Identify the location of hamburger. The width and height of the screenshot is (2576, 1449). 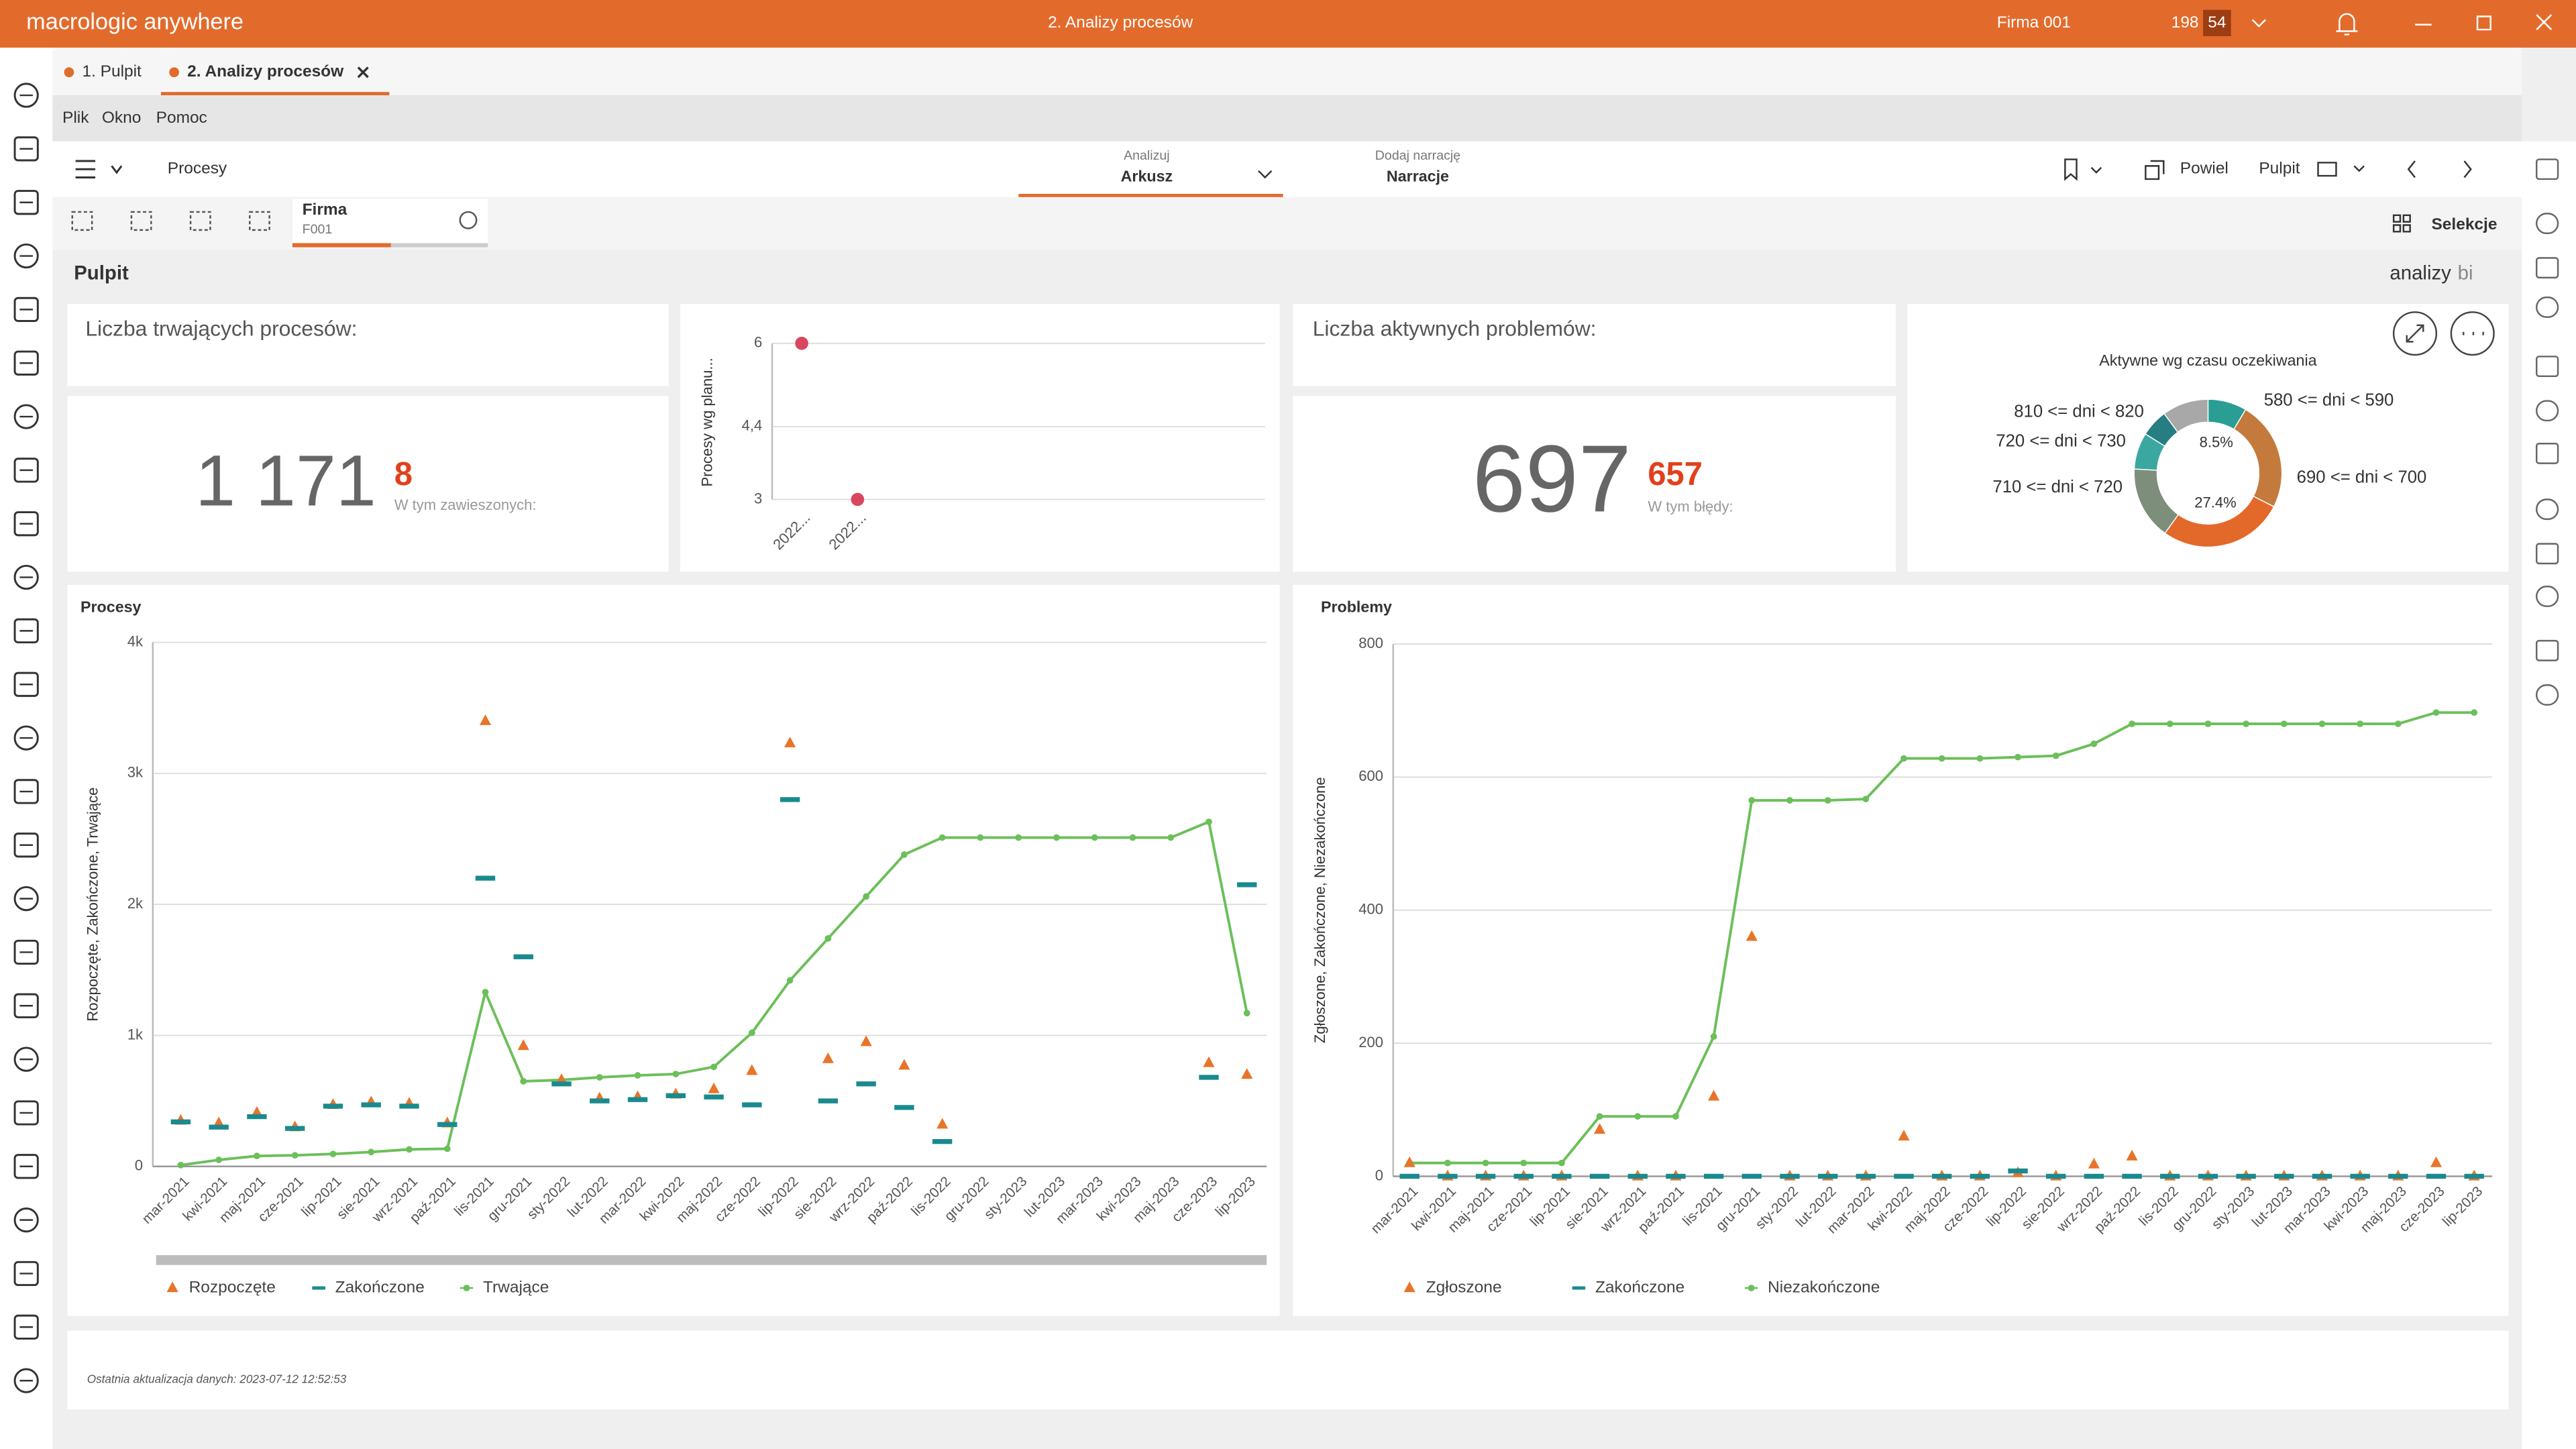
(99, 169).